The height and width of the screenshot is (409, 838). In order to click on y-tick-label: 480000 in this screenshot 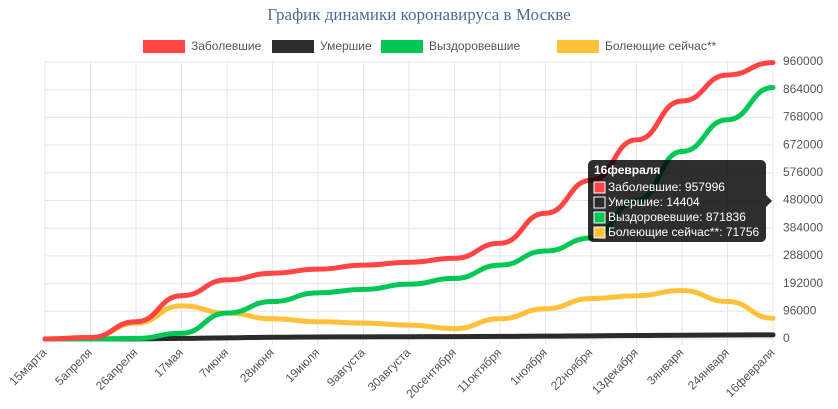, I will do `click(803, 200)`.